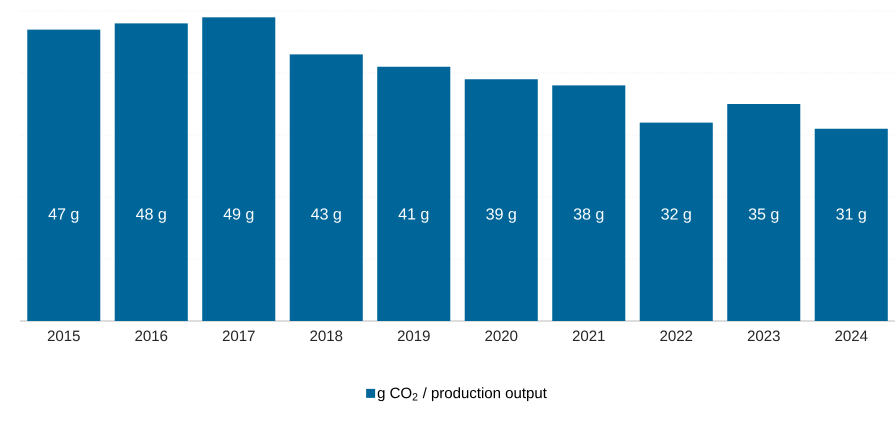 Image resolution: width=896 pixels, height=431 pixels. What do you see at coordinates (501, 215) in the screenshot?
I see `data-label: 39 g` at bounding box center [501, 215].